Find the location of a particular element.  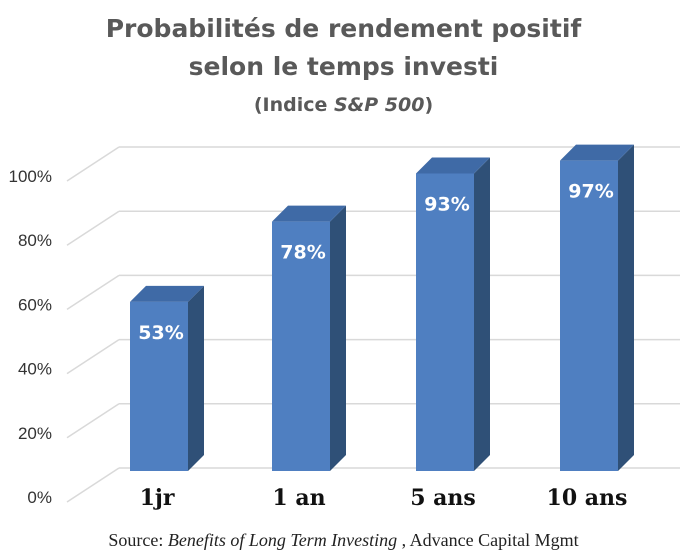

data-label: 93% is located at coordinates (446, 204).